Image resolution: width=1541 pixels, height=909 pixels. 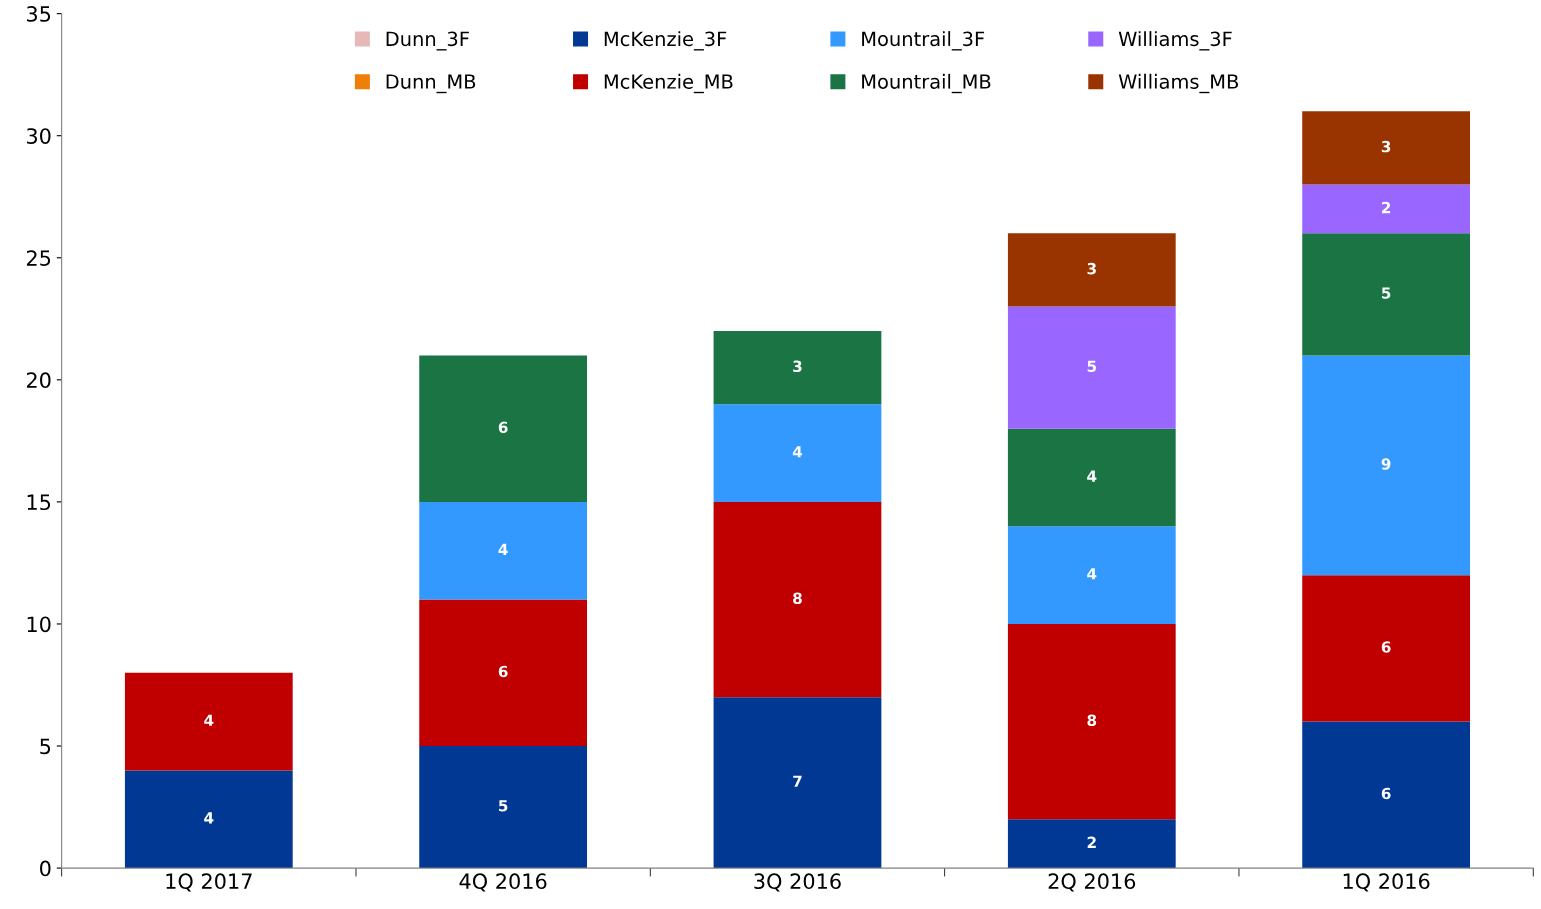 What do you see at coordinates (45, 746) in the screenshot?
I see `y-tick-label: 5` at bounding box center [45, 746].